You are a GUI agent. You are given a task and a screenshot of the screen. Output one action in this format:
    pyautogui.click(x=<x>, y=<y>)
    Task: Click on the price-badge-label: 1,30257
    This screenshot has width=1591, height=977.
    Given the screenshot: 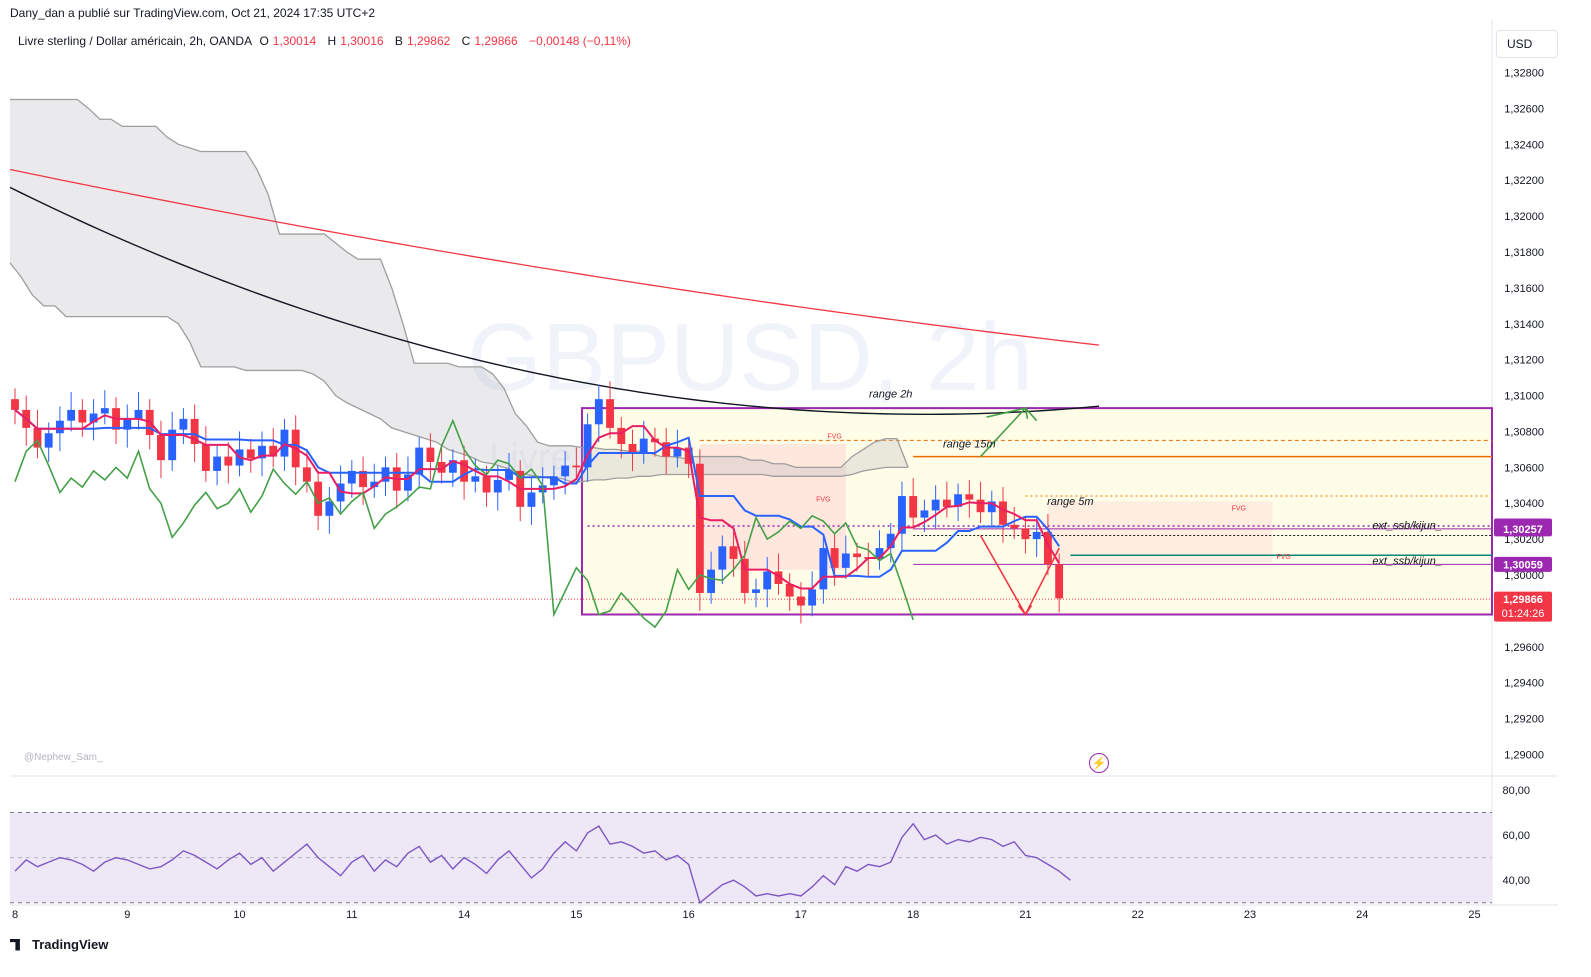 What is the action you would take?
    pyautogui.click(x=1523, y=530)
    